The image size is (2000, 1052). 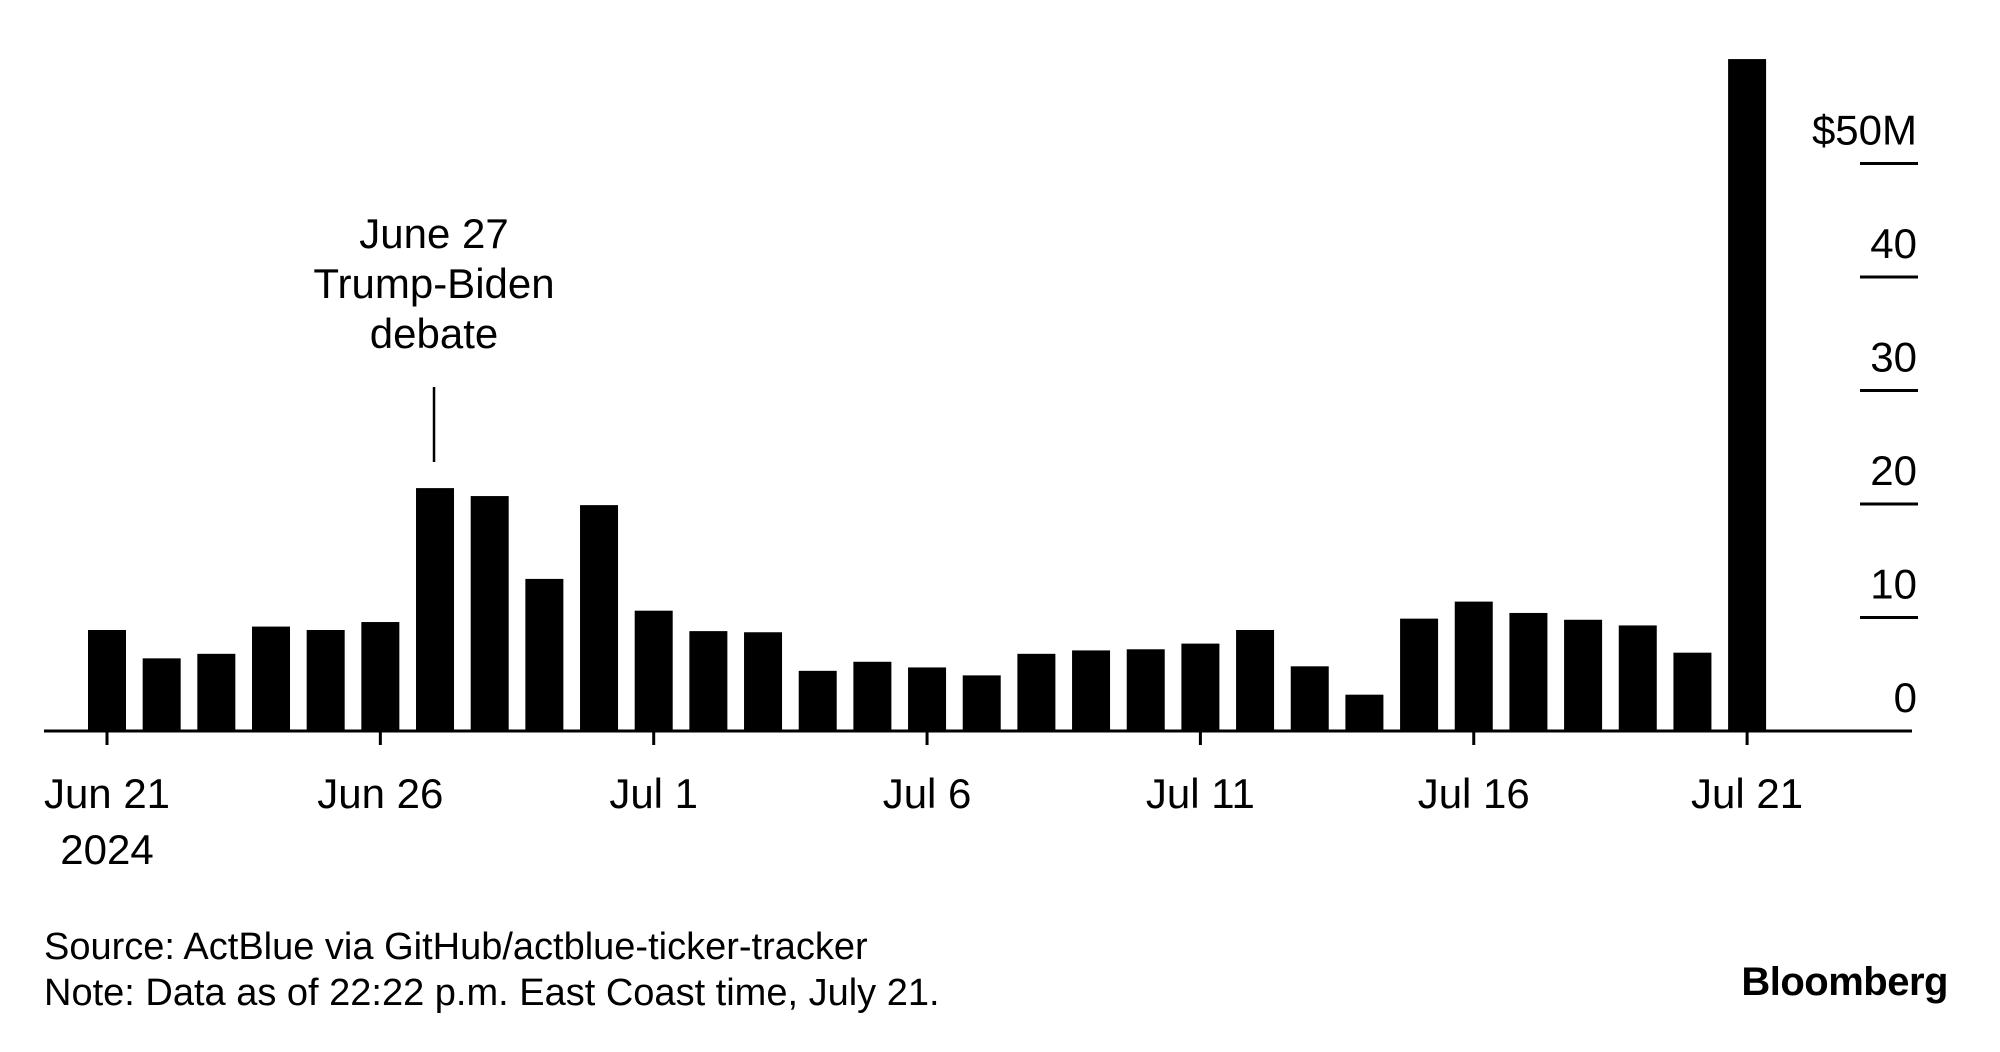 What do you see at coordinates (1844, 982) in the screenshot?
I see `bloomberg-logo: Bloomberg` at bounding box center [1844, 982].